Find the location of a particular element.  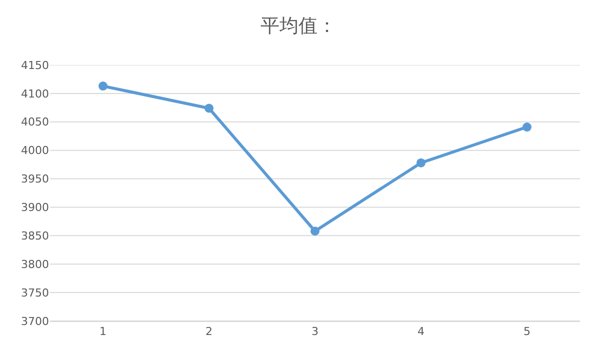

y-tick-label: 3850 is located at coordinates (35, 236).